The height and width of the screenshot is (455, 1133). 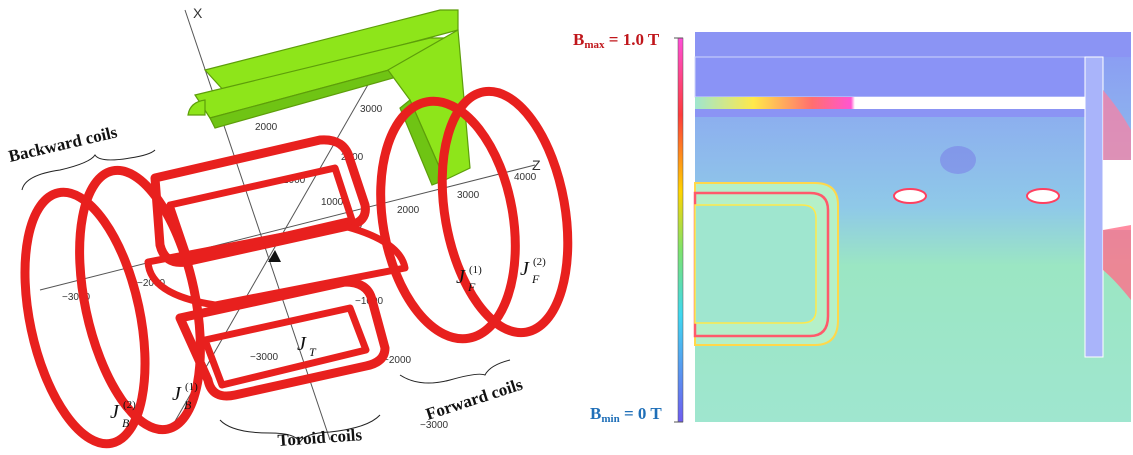 I want to click on symbol-jt: J T, so click(x=307, y=346).